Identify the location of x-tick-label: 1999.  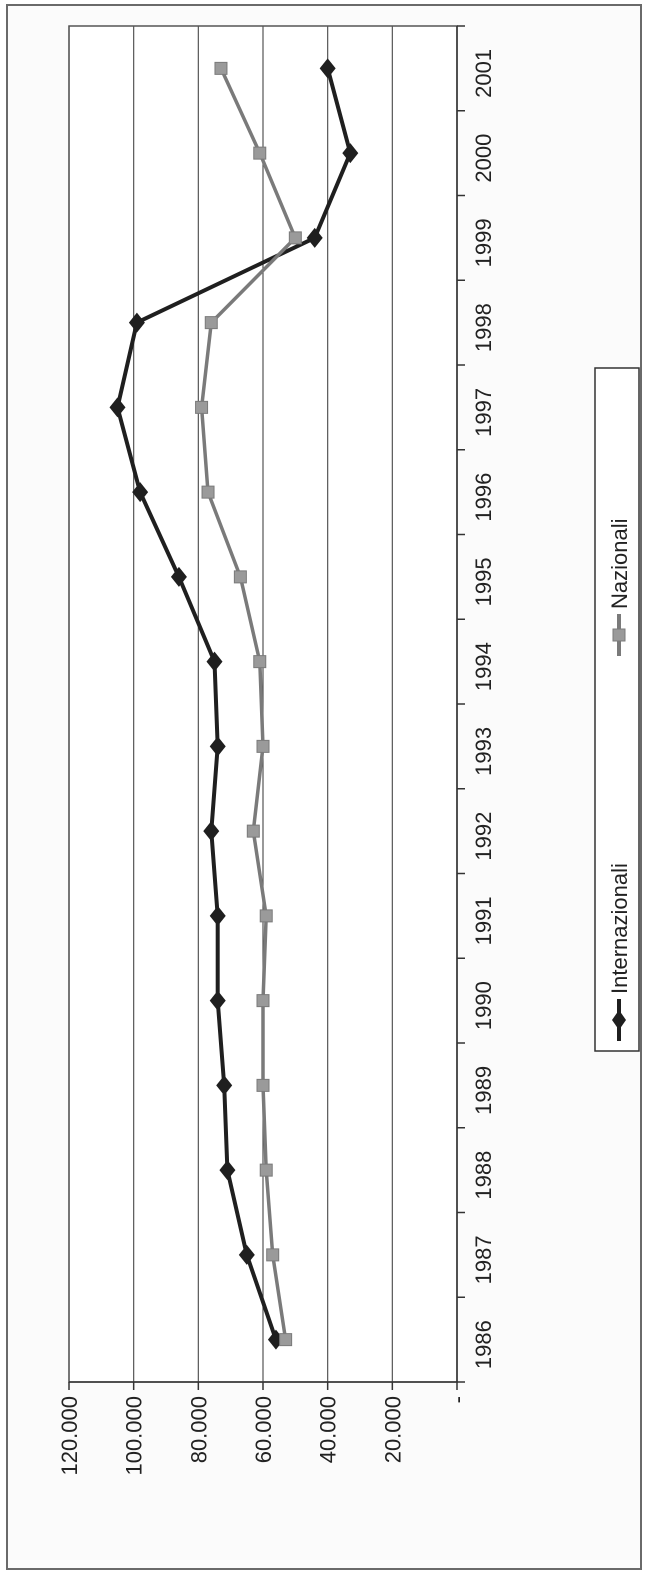
(483, 242).